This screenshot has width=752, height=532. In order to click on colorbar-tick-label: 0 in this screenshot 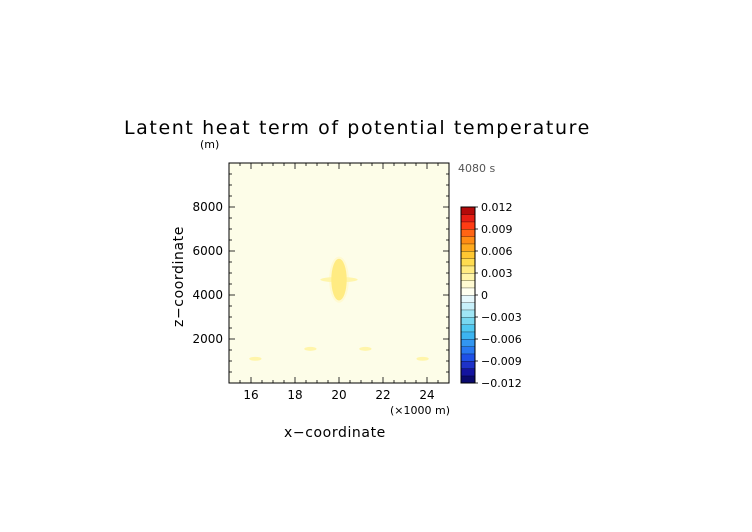, I will do `click(484, 295)`.